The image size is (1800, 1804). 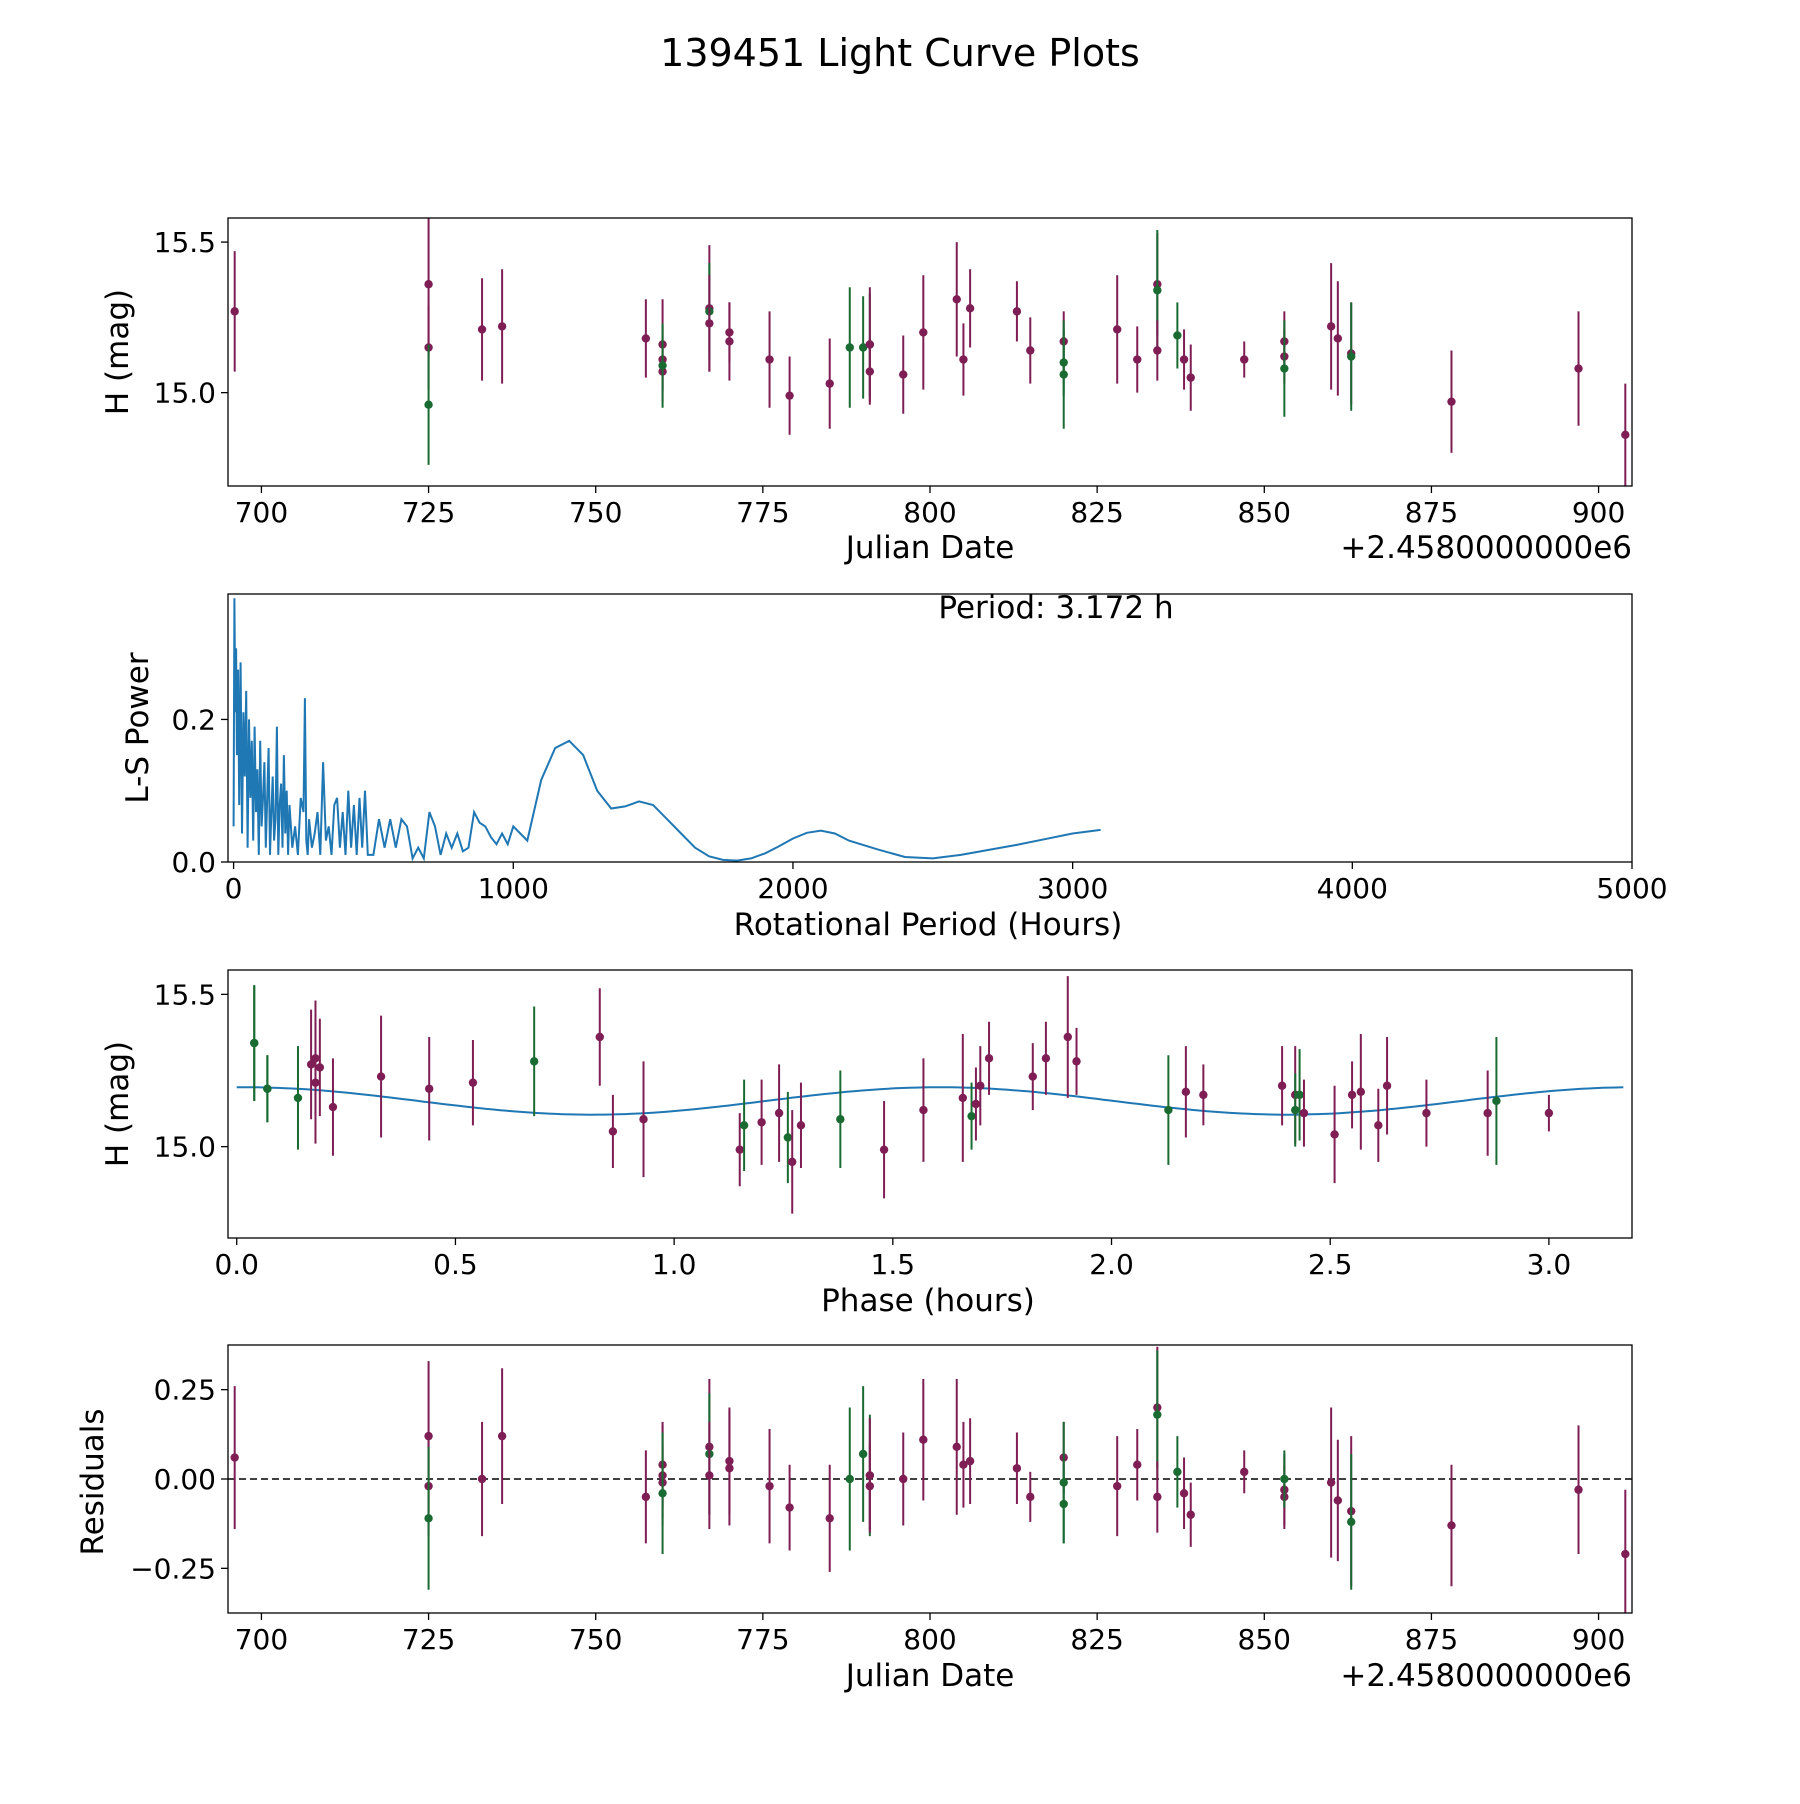 What do you see at coordinates (1330, 1264) in the screenshot?
I see `x-tick-label: 2.5` at bounding box center [1330, 1264].